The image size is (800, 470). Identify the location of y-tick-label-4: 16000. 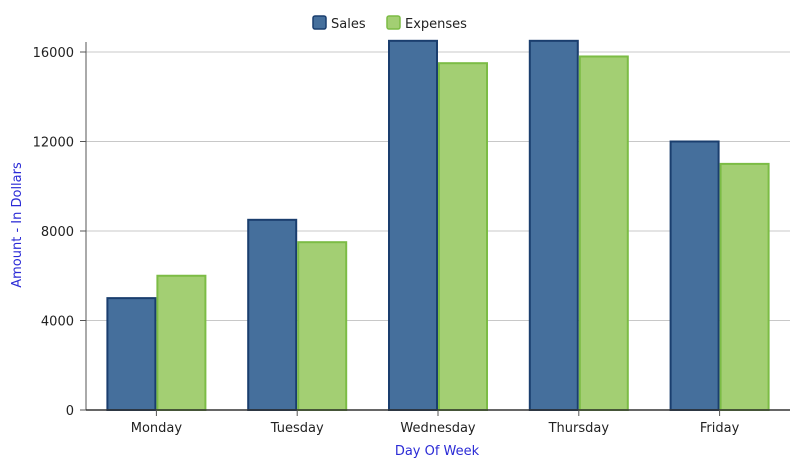
(53, 53).